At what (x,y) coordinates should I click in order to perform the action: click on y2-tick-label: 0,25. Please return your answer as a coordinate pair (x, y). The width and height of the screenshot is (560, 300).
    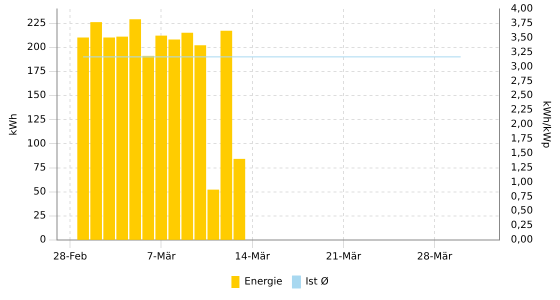
    Looking at the image, I should click on (521, 226).